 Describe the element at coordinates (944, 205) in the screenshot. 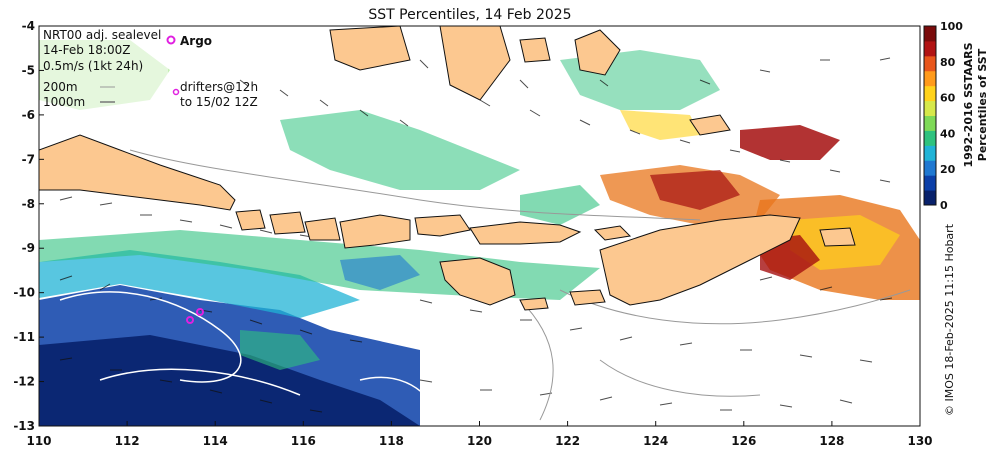

I see `colorbar-tick-label: 0` at that location.